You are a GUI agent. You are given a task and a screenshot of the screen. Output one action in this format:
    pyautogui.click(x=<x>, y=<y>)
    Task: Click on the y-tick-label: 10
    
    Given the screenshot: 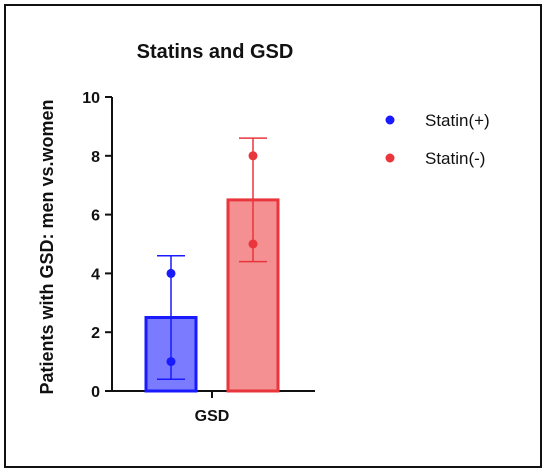 What is the action you would take?
    pyautogui.click(x=91, y=98)
    